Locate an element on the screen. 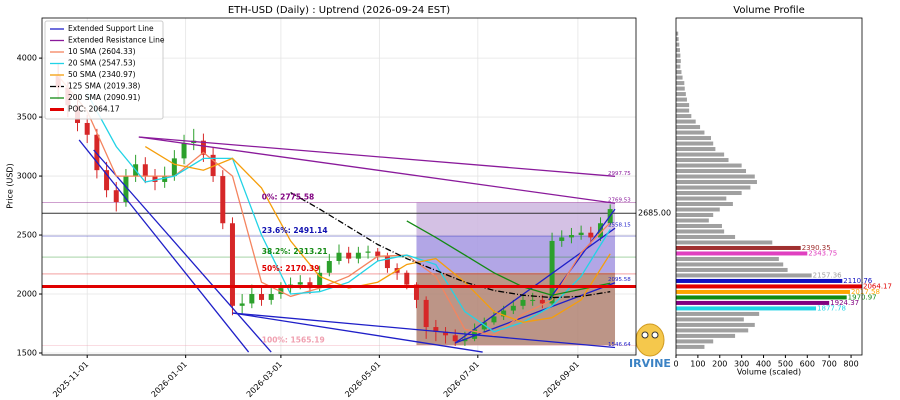 This screenshot has height=400, width=900. y-tick-label: 2000 is located at coordinates (27, 294).